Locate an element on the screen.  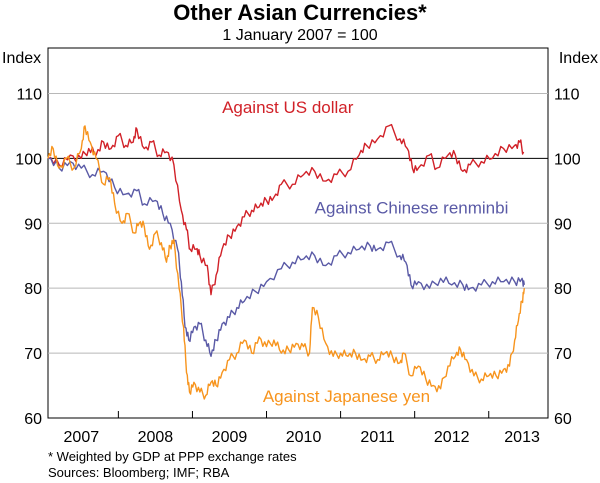
x-tick-label-2008: 2008 is located at coordinates (156, 437).